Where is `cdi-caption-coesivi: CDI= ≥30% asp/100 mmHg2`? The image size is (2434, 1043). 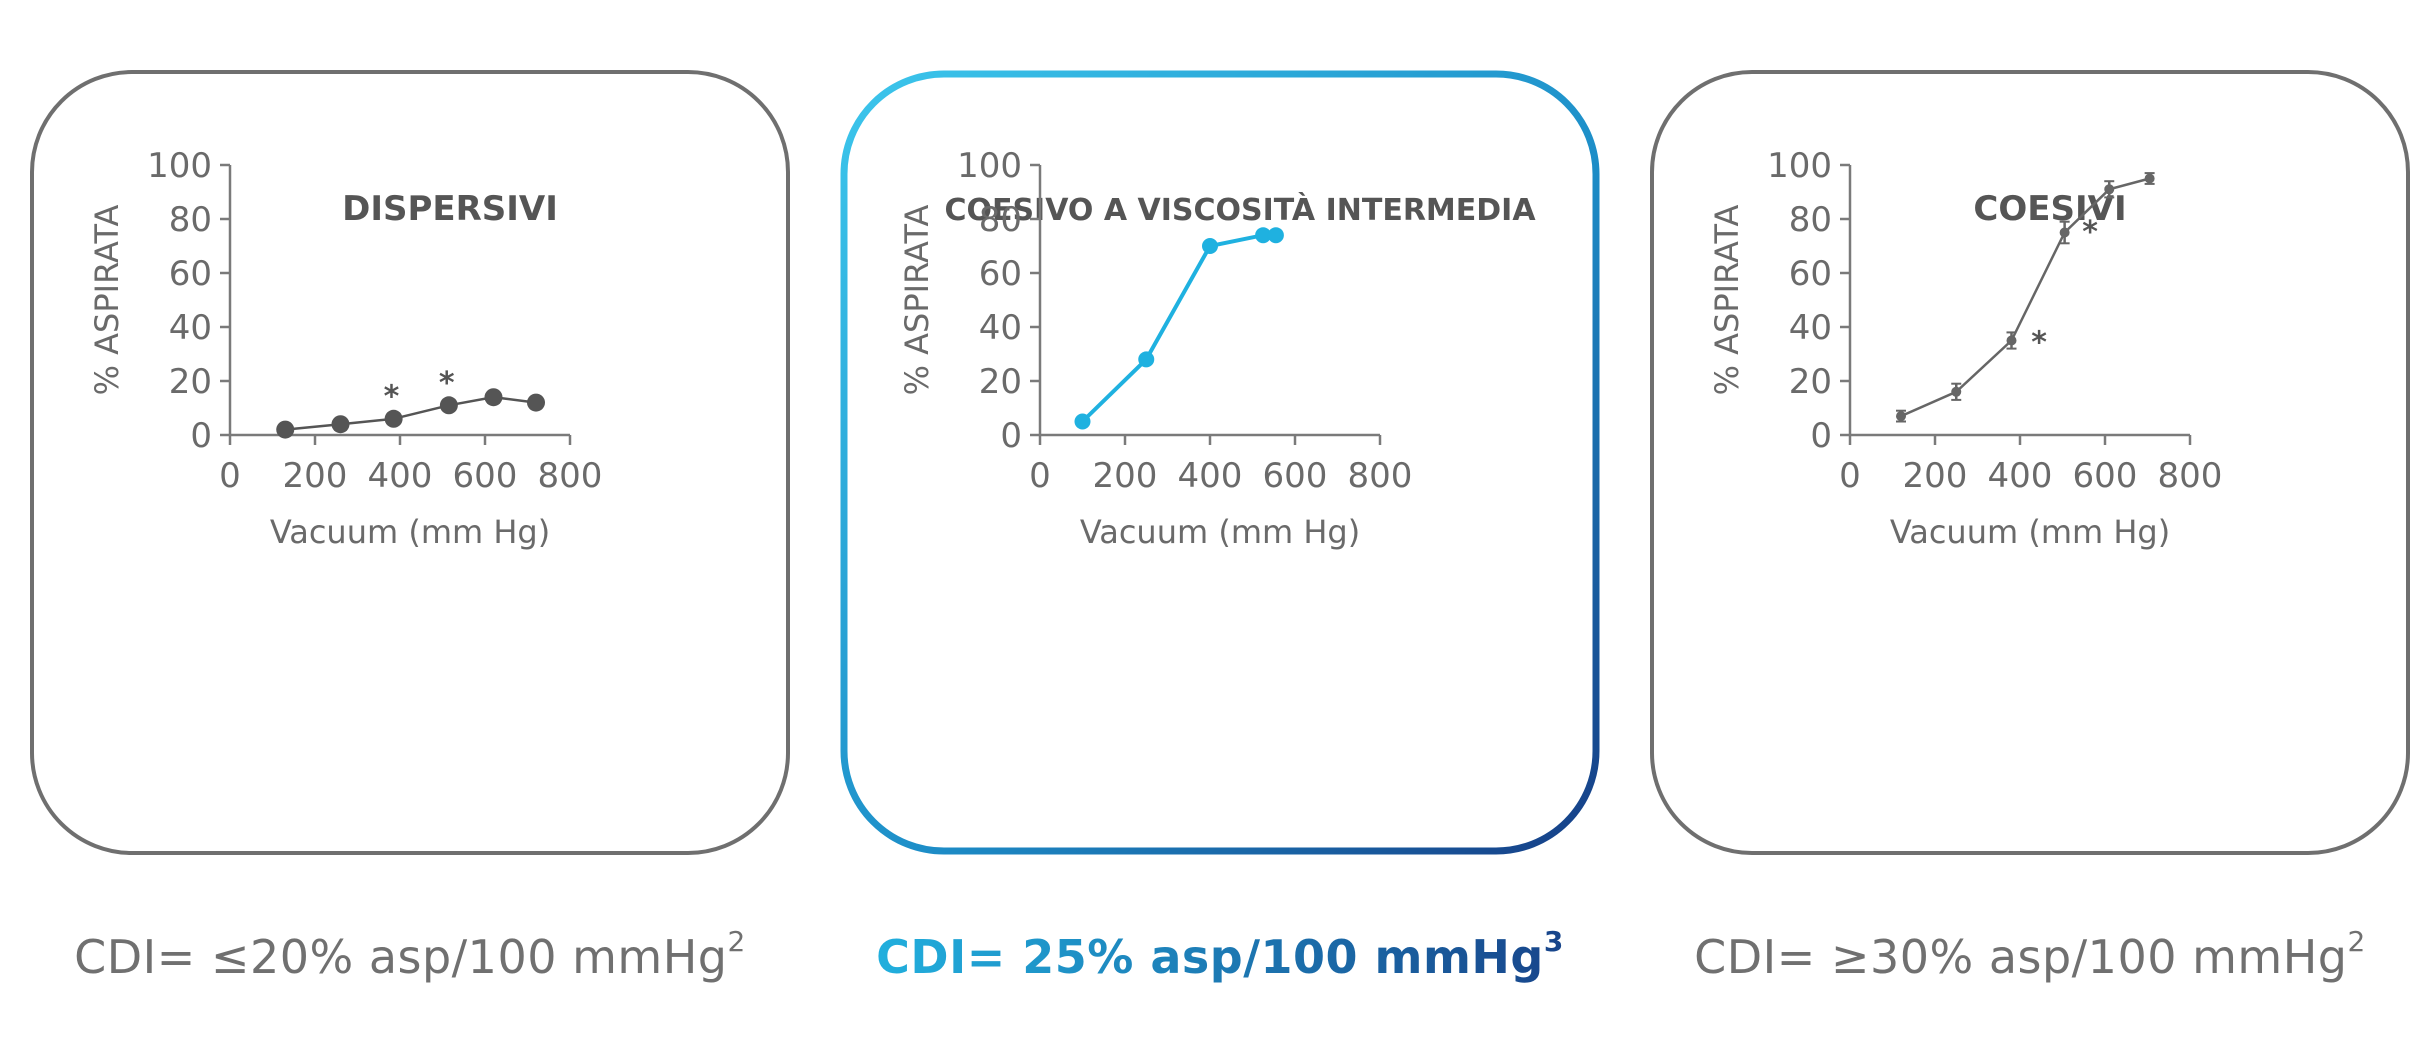
cdi-caption-coesivi: CDI= ≥30% asp/100 mmHg2 is located at coordinates (2030, 954).